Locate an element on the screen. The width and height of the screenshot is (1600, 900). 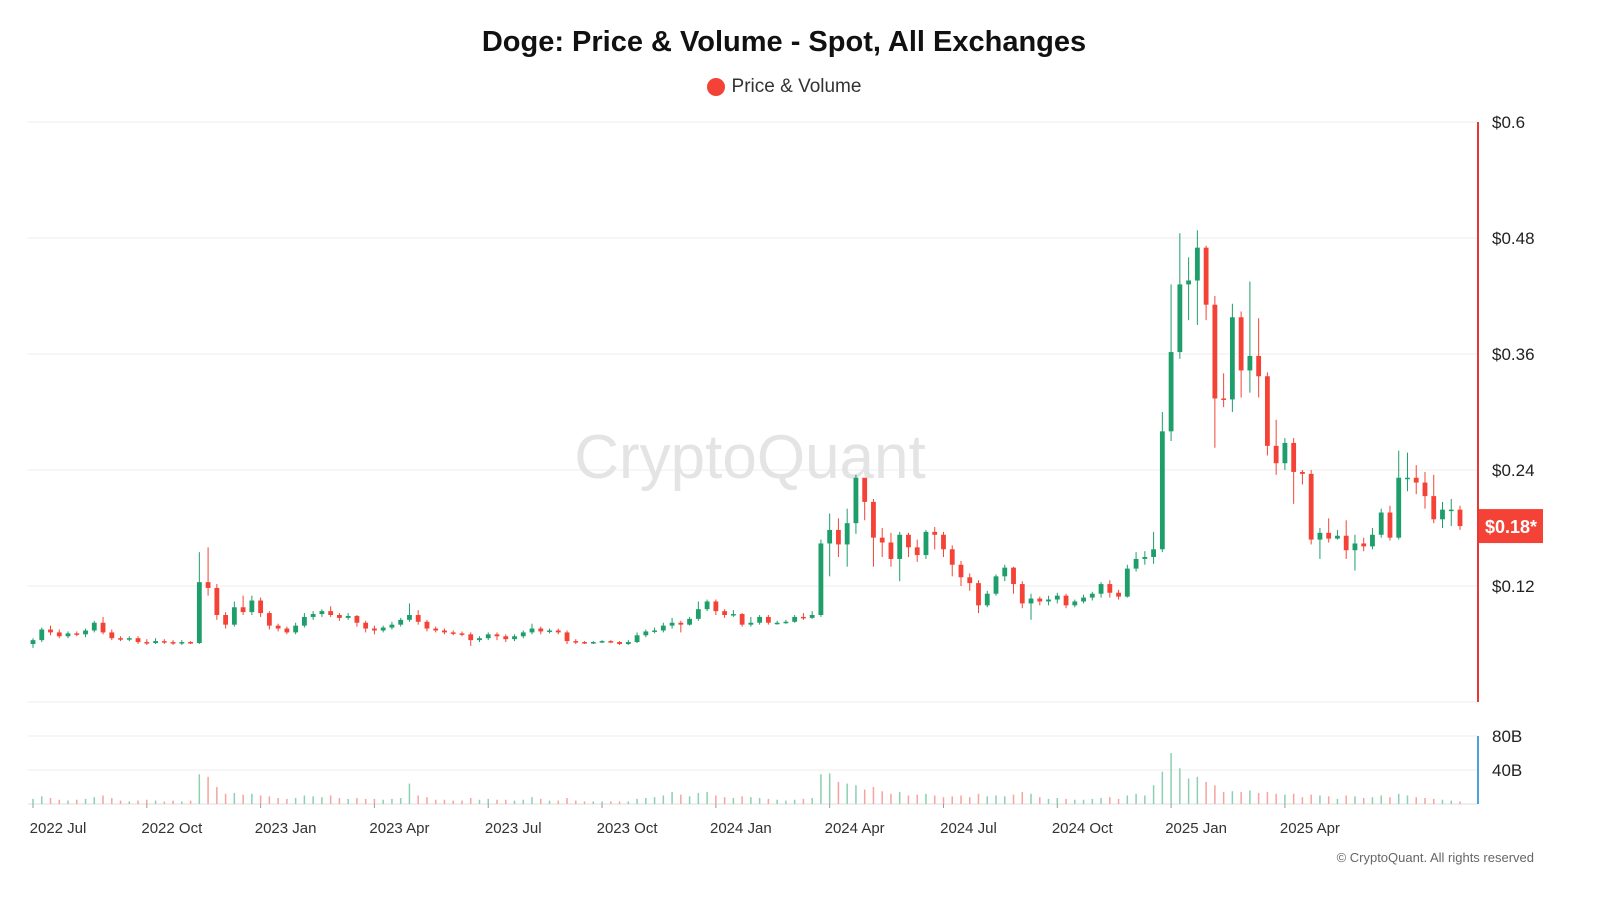
legend: Price & Volume is located at coordinates (784, 87).